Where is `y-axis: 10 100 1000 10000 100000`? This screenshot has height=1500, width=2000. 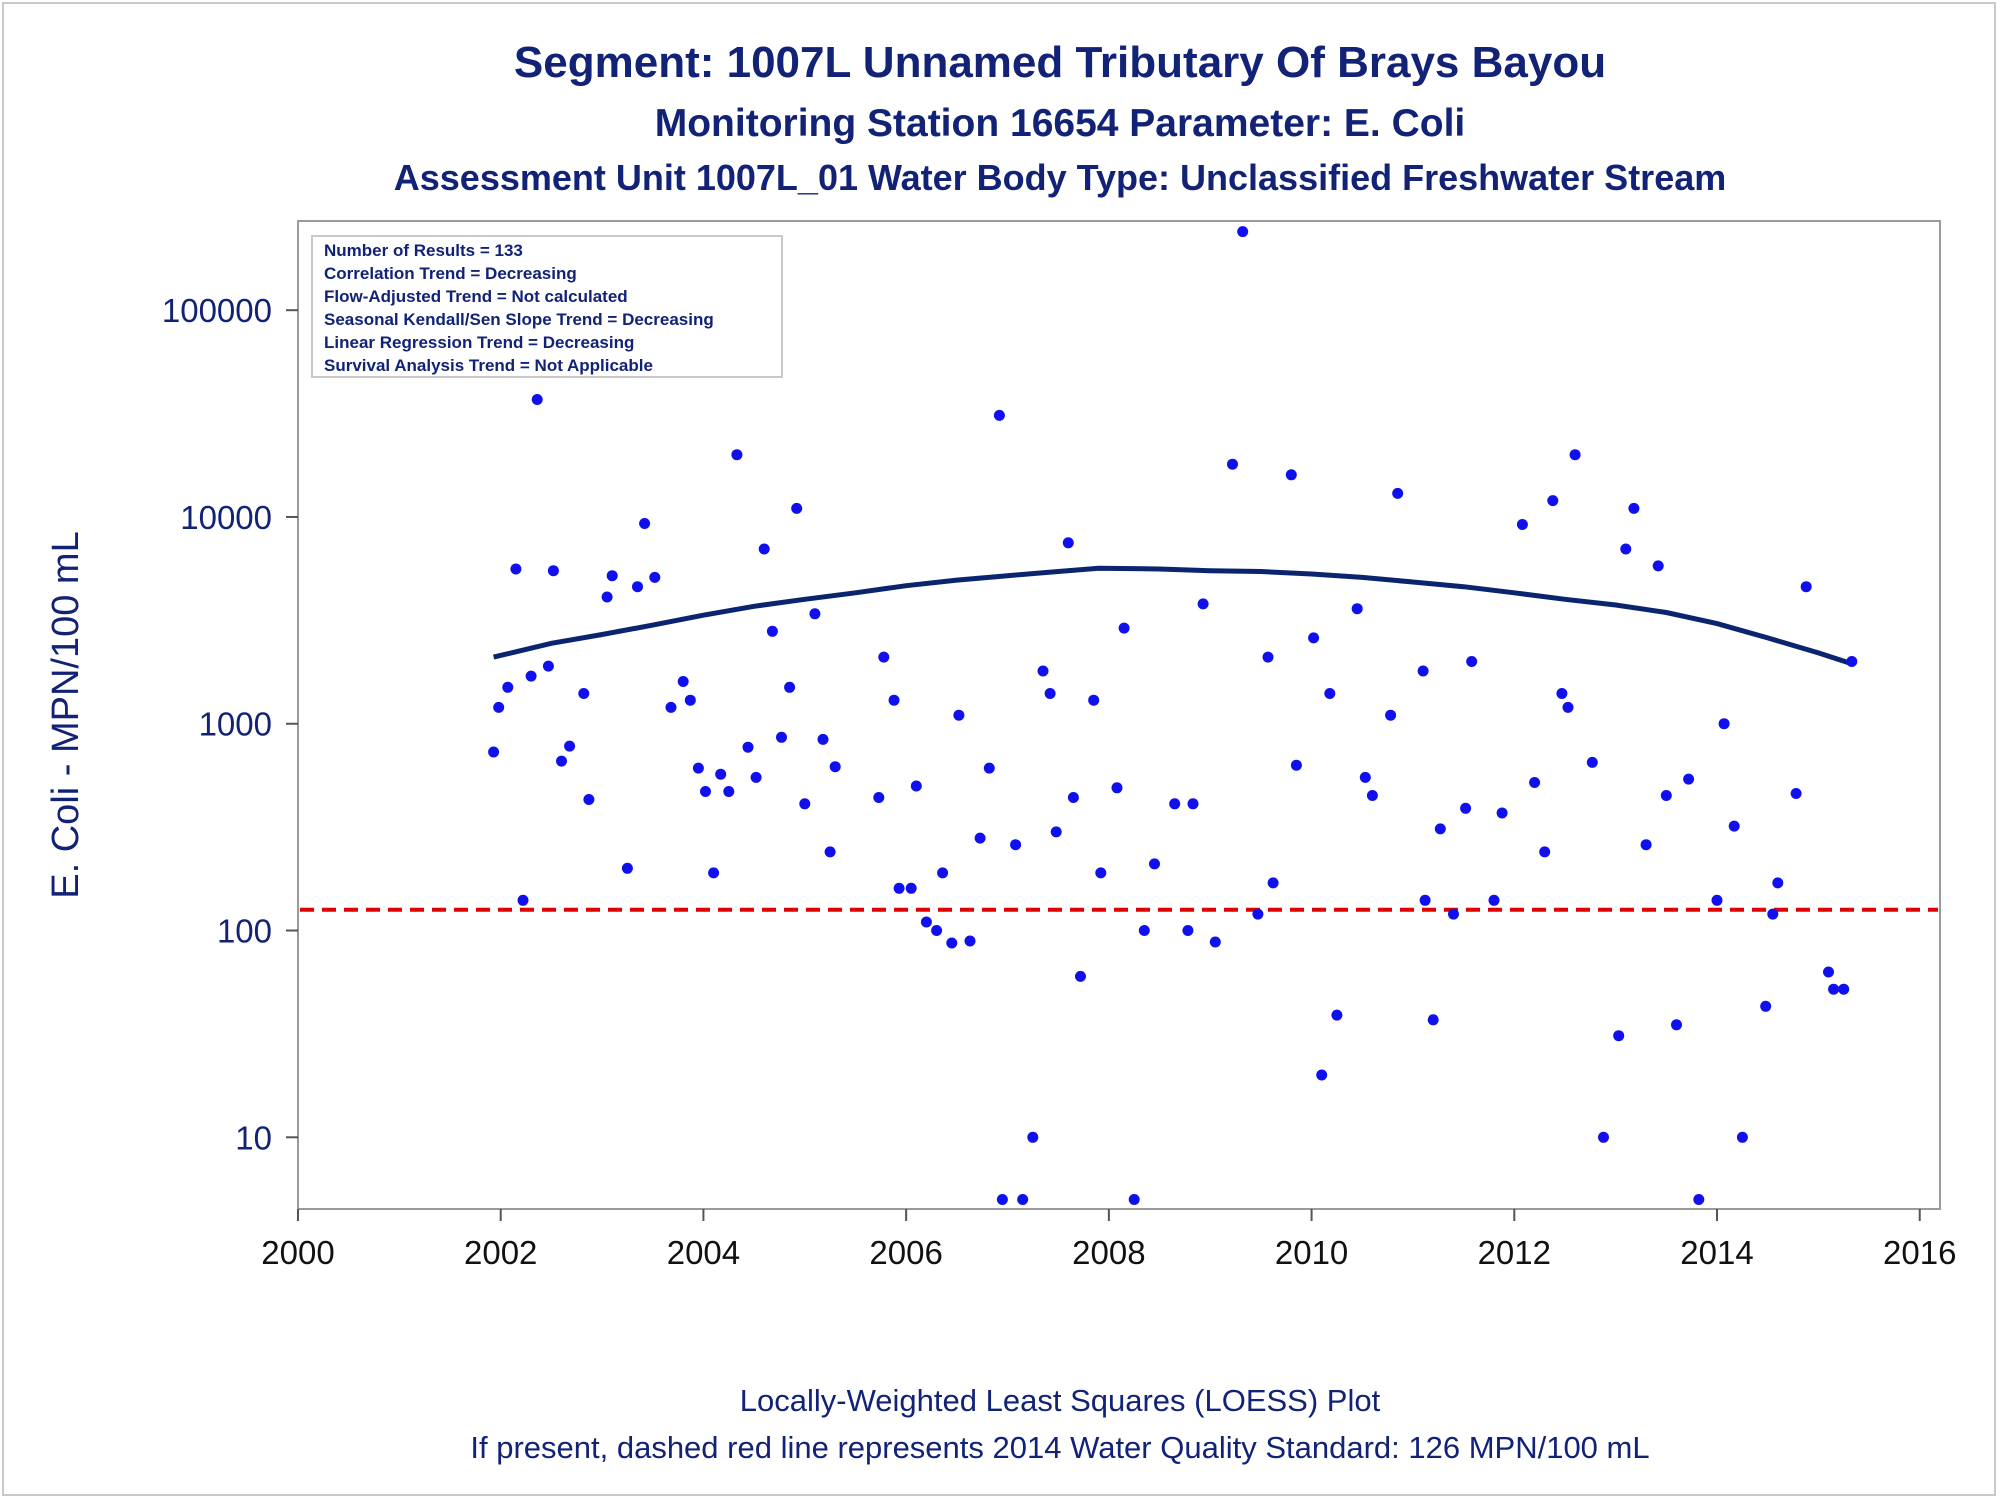
y-axis: 10 100 1000 10000 100000 is located at coordinates (230, 724).